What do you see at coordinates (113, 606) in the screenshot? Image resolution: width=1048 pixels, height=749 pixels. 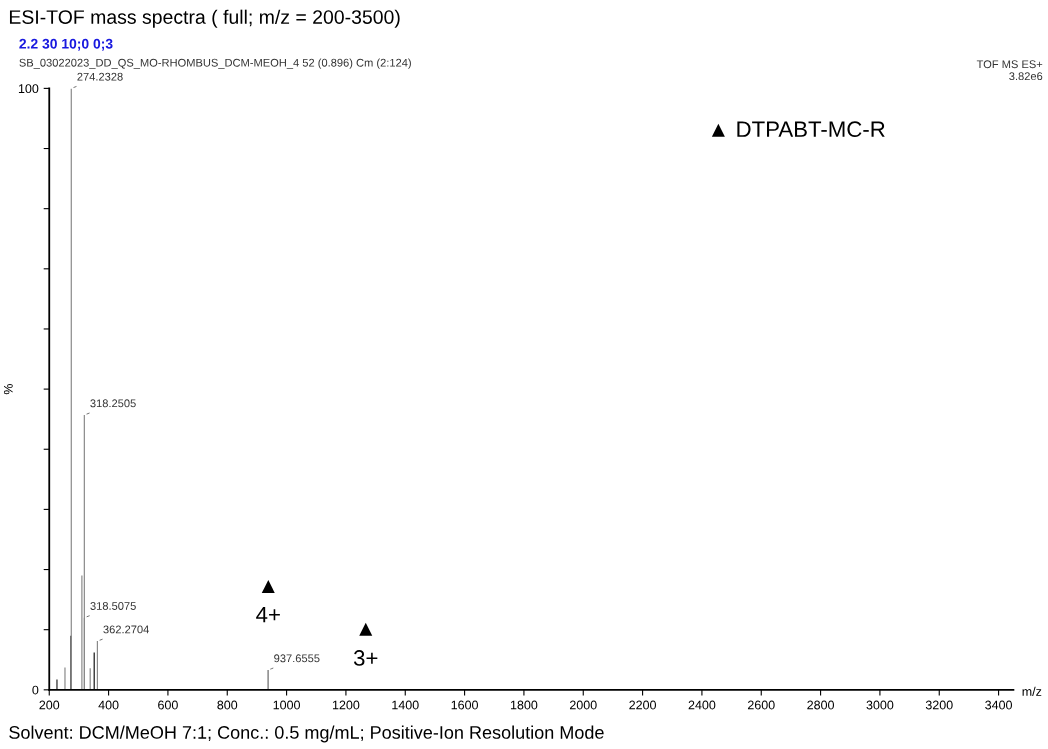 I see `annotation: 318.5075` at bounding box center [113, 606].